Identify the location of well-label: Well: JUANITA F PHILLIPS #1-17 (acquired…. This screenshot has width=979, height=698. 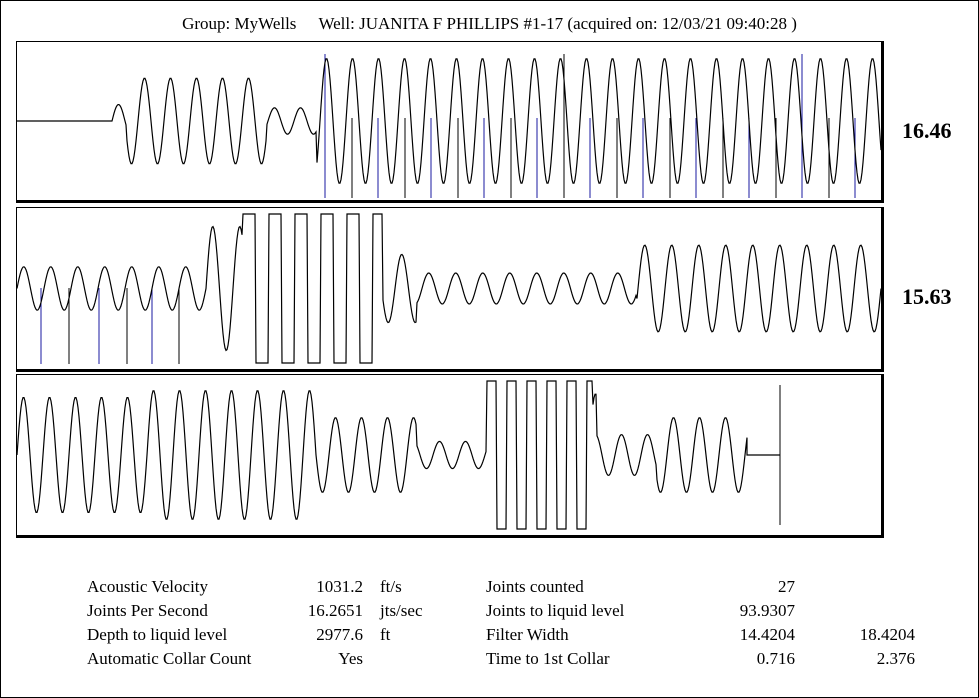
(557, 23).